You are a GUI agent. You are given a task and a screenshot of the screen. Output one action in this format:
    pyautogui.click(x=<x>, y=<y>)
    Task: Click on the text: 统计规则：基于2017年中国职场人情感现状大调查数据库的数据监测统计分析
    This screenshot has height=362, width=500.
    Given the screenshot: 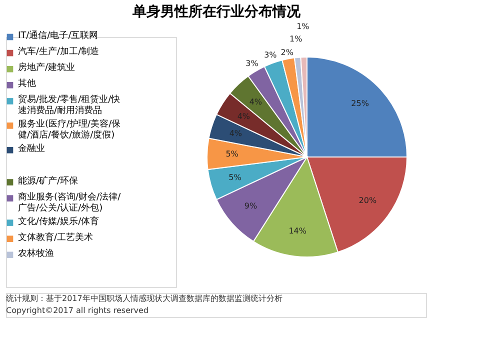 What is the action you would take?
    pyautogui.click(x=144, y=298)
    